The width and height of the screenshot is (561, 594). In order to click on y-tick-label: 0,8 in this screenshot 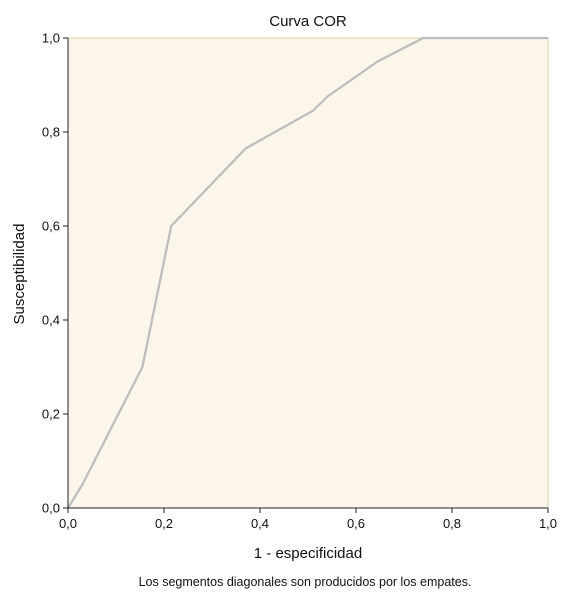, I will do `click(51, 132)`.